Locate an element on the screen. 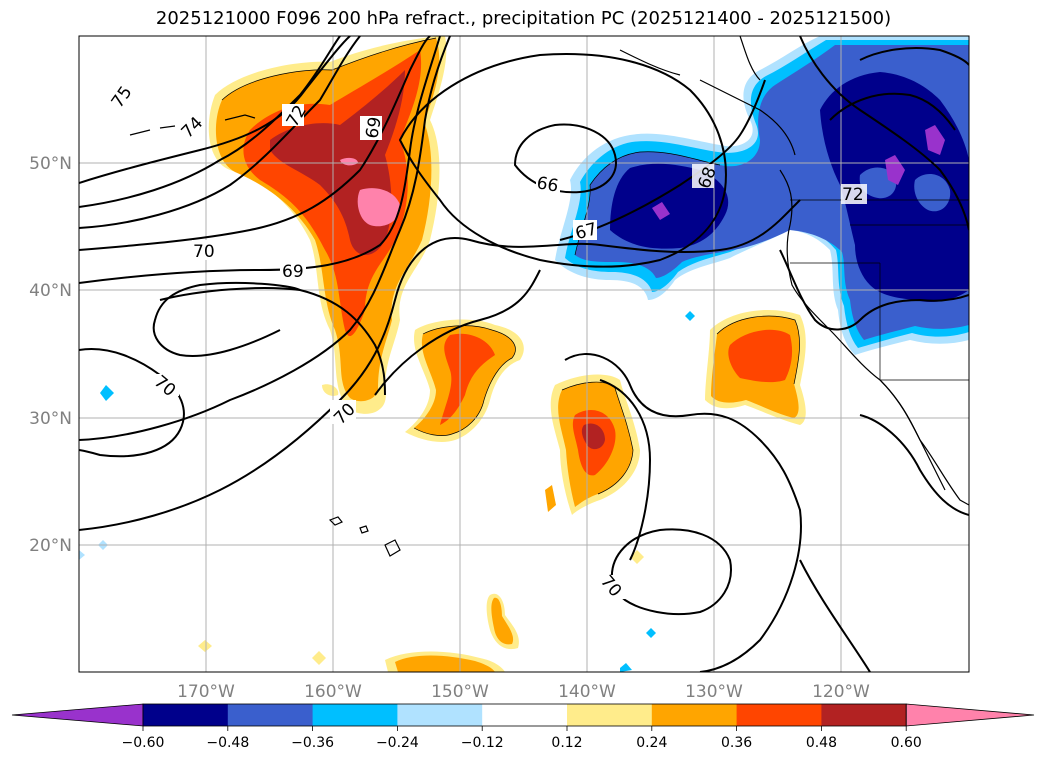 Image resolution: width=1047 pixels, height=765 pixels. contour-label-72-b: 72 is located at coordinates (853, 195).